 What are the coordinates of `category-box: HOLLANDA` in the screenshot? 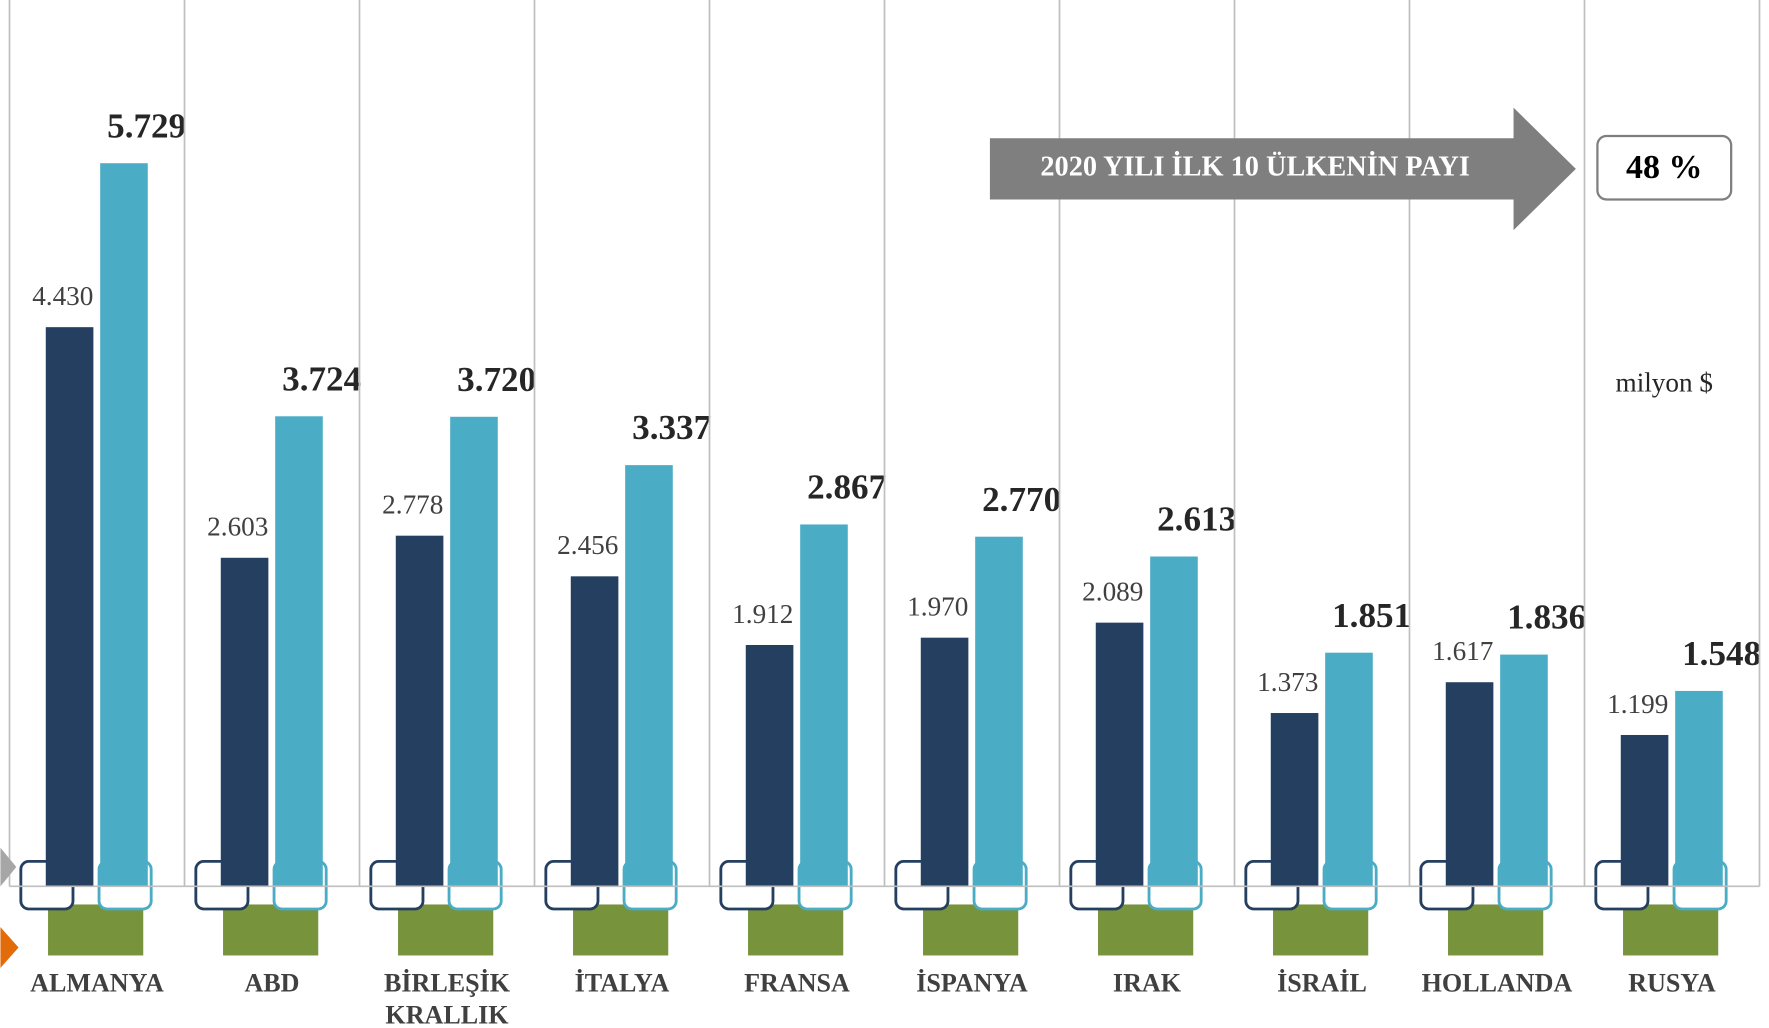 It's located at (1497, 983).